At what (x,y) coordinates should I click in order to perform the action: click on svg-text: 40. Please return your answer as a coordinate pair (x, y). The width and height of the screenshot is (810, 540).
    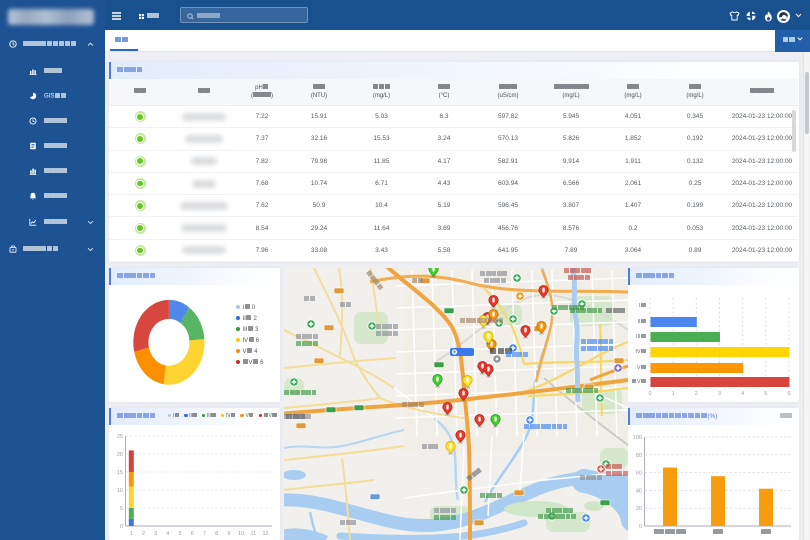
    Looking at the image, I should click on (639, 491).